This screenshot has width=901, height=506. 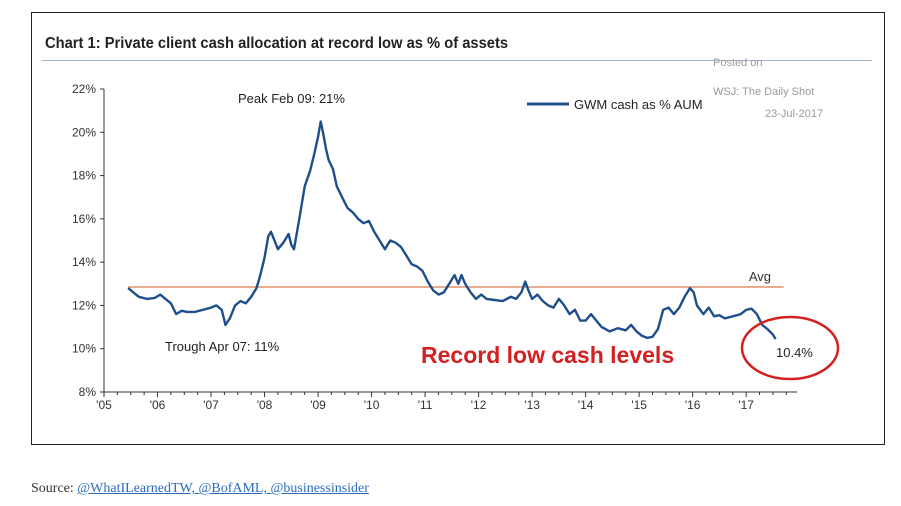 I want to click on x-tick-label: '13, so click(x=532, y=405).